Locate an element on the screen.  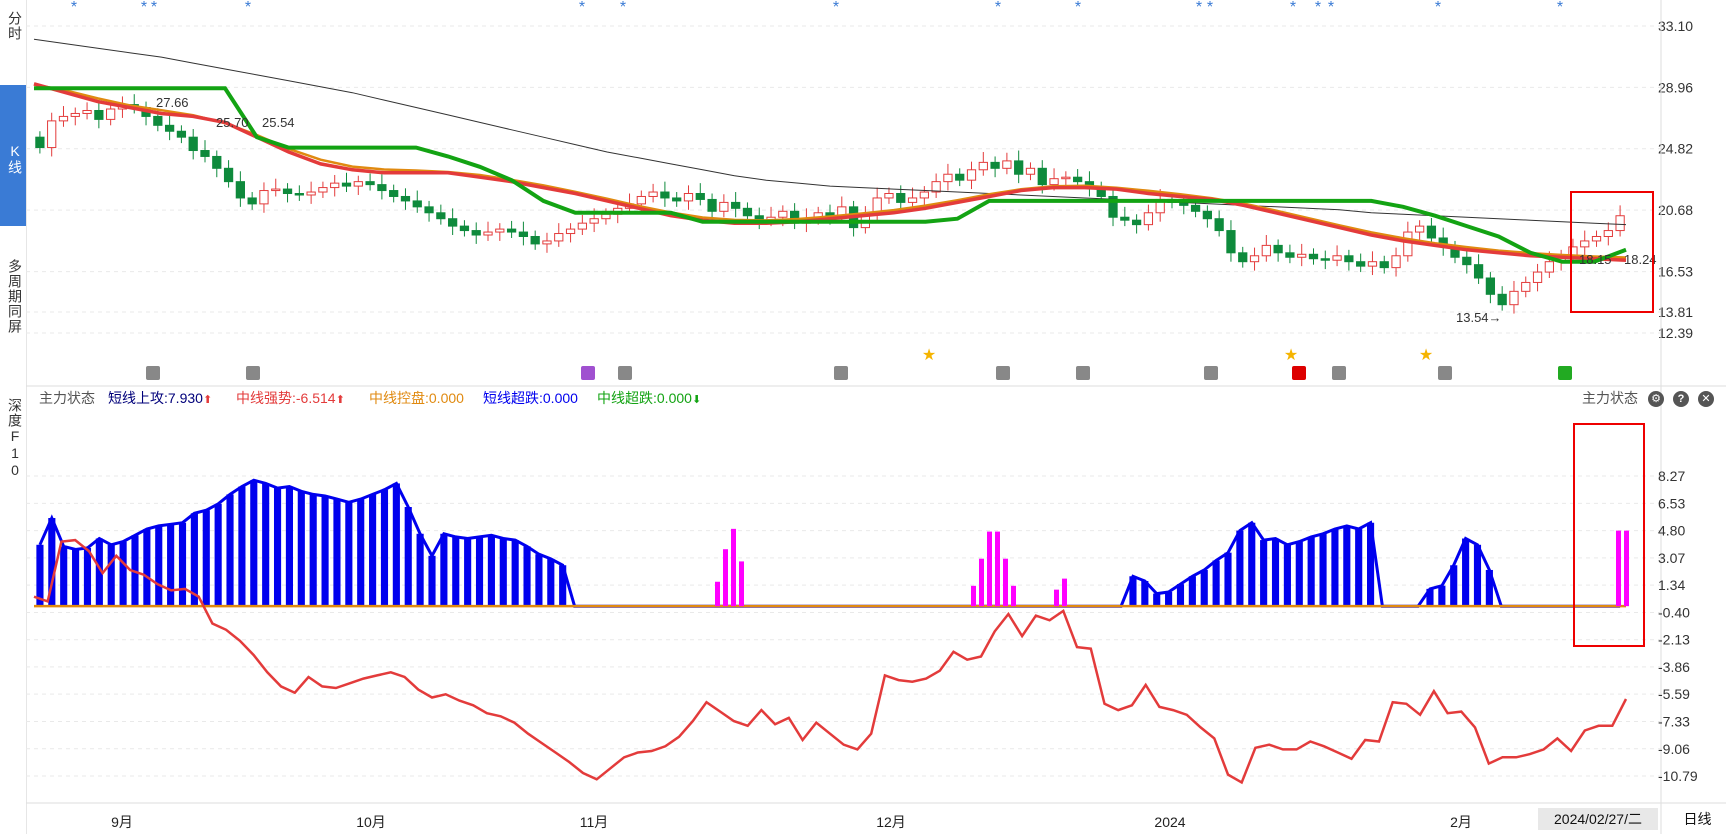
help-icon: ? is located at coordinates (1681, 399).